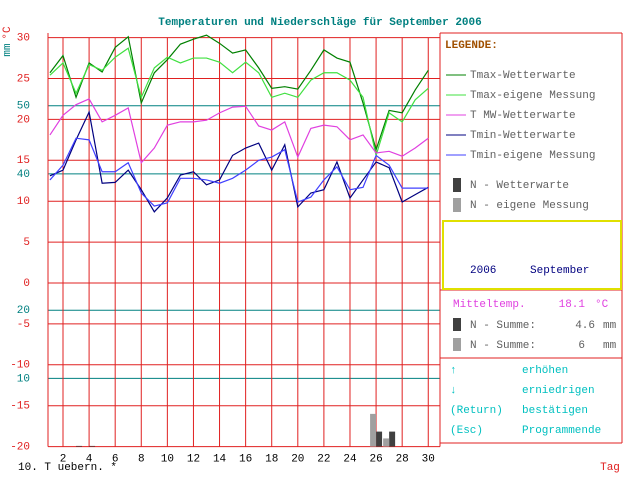 The height and width of the screenshot is (480, 640). What do you see at coordinates (23, 325) in the screenshot?
I see `y-tick-label: -5` at bounding box center [23, 325].